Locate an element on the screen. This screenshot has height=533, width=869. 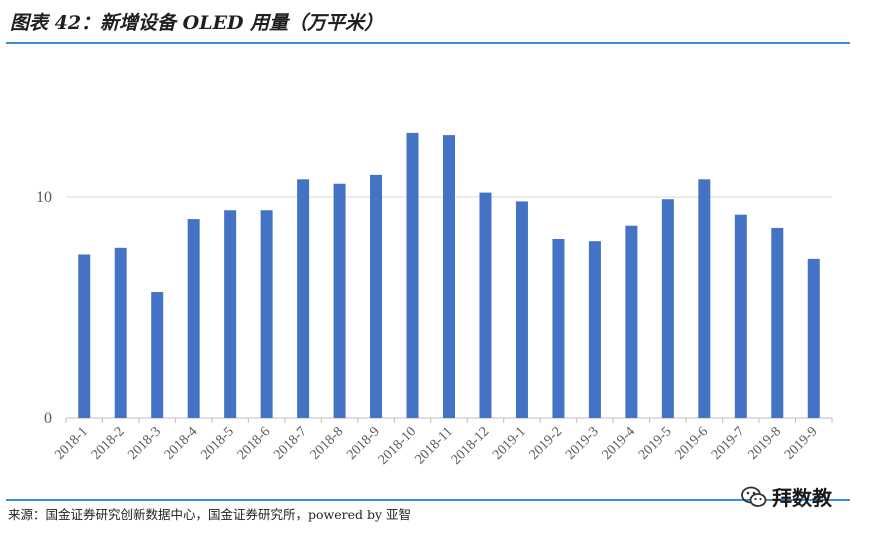
watermark-text: 拜数教 is located at coordinates (802, 498).